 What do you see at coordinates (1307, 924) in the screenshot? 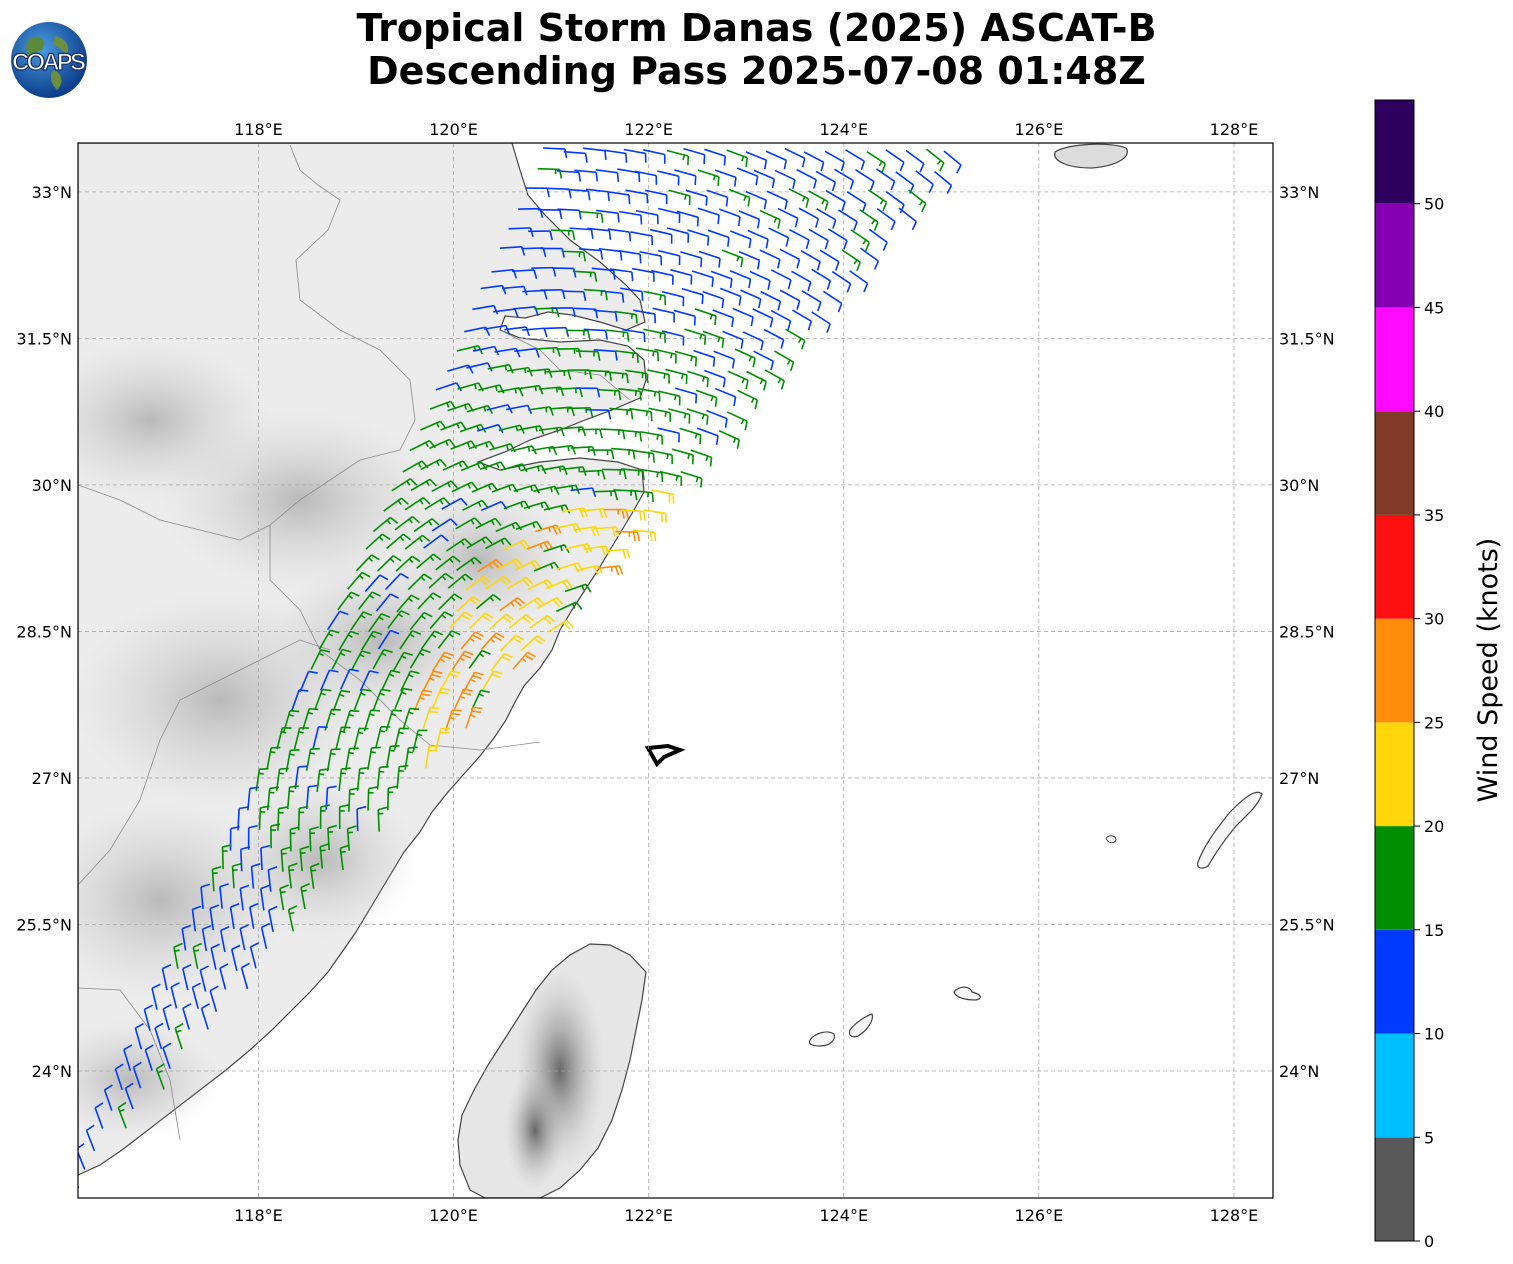
I see `lat-tick-label-right: 25.5°N` at bounding box center [1307, 924].